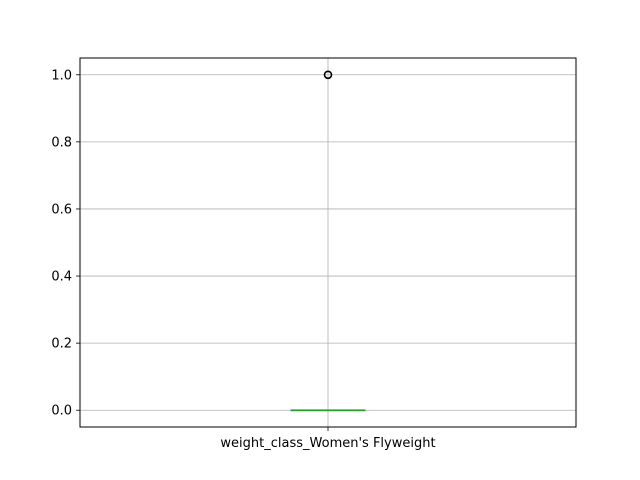  What do you see at coordinates (61, 209) in the screenshot?
I see `y-tick-label: 0.6` at bounding box center [61, 209].